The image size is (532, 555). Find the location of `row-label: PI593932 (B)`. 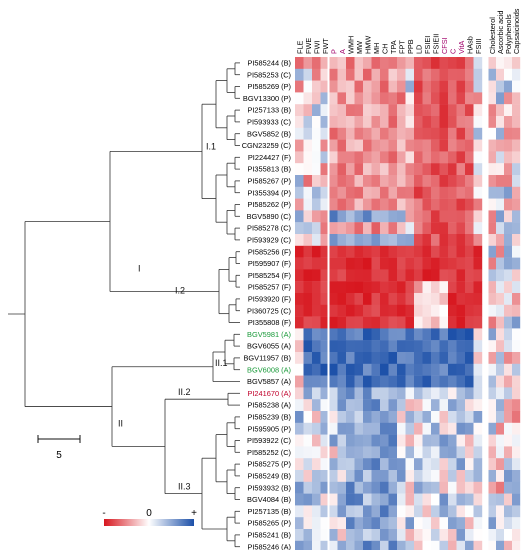

row-label: PI593932 (B) is located at coordinates (269, 487).